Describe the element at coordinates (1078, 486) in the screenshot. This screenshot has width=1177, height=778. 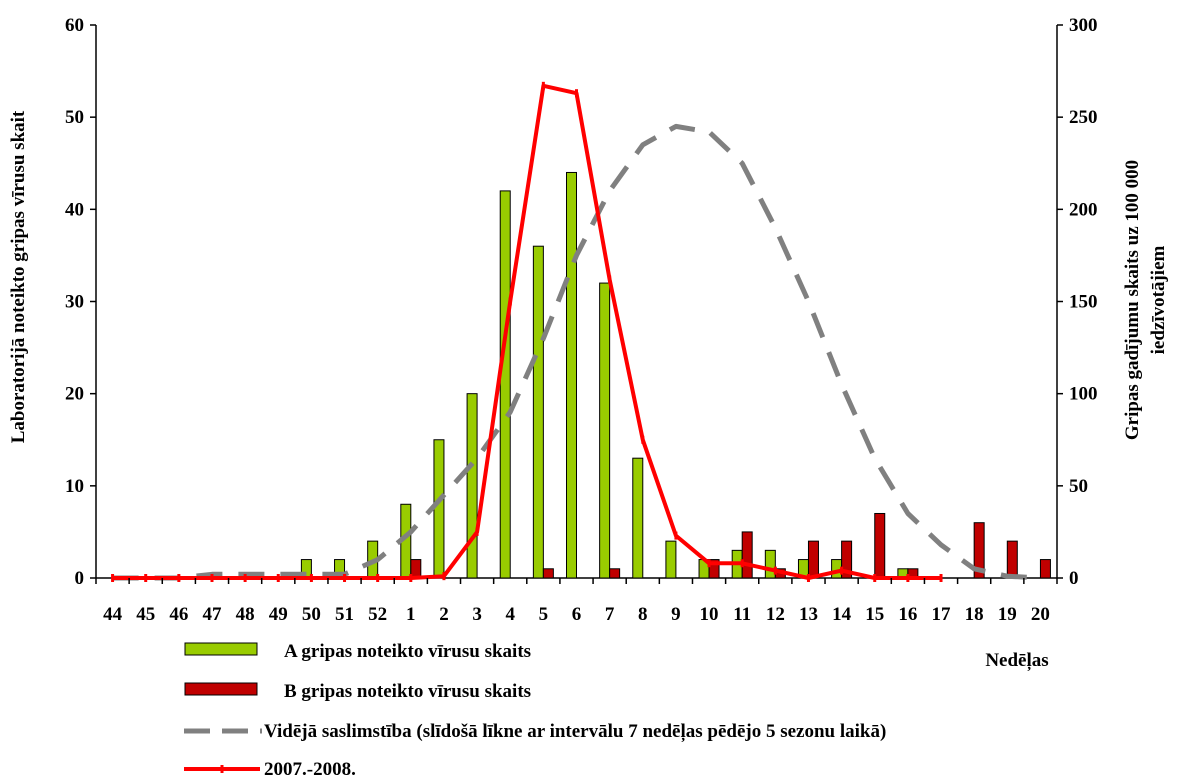
I see `y2-tick-label: 50` at that location.